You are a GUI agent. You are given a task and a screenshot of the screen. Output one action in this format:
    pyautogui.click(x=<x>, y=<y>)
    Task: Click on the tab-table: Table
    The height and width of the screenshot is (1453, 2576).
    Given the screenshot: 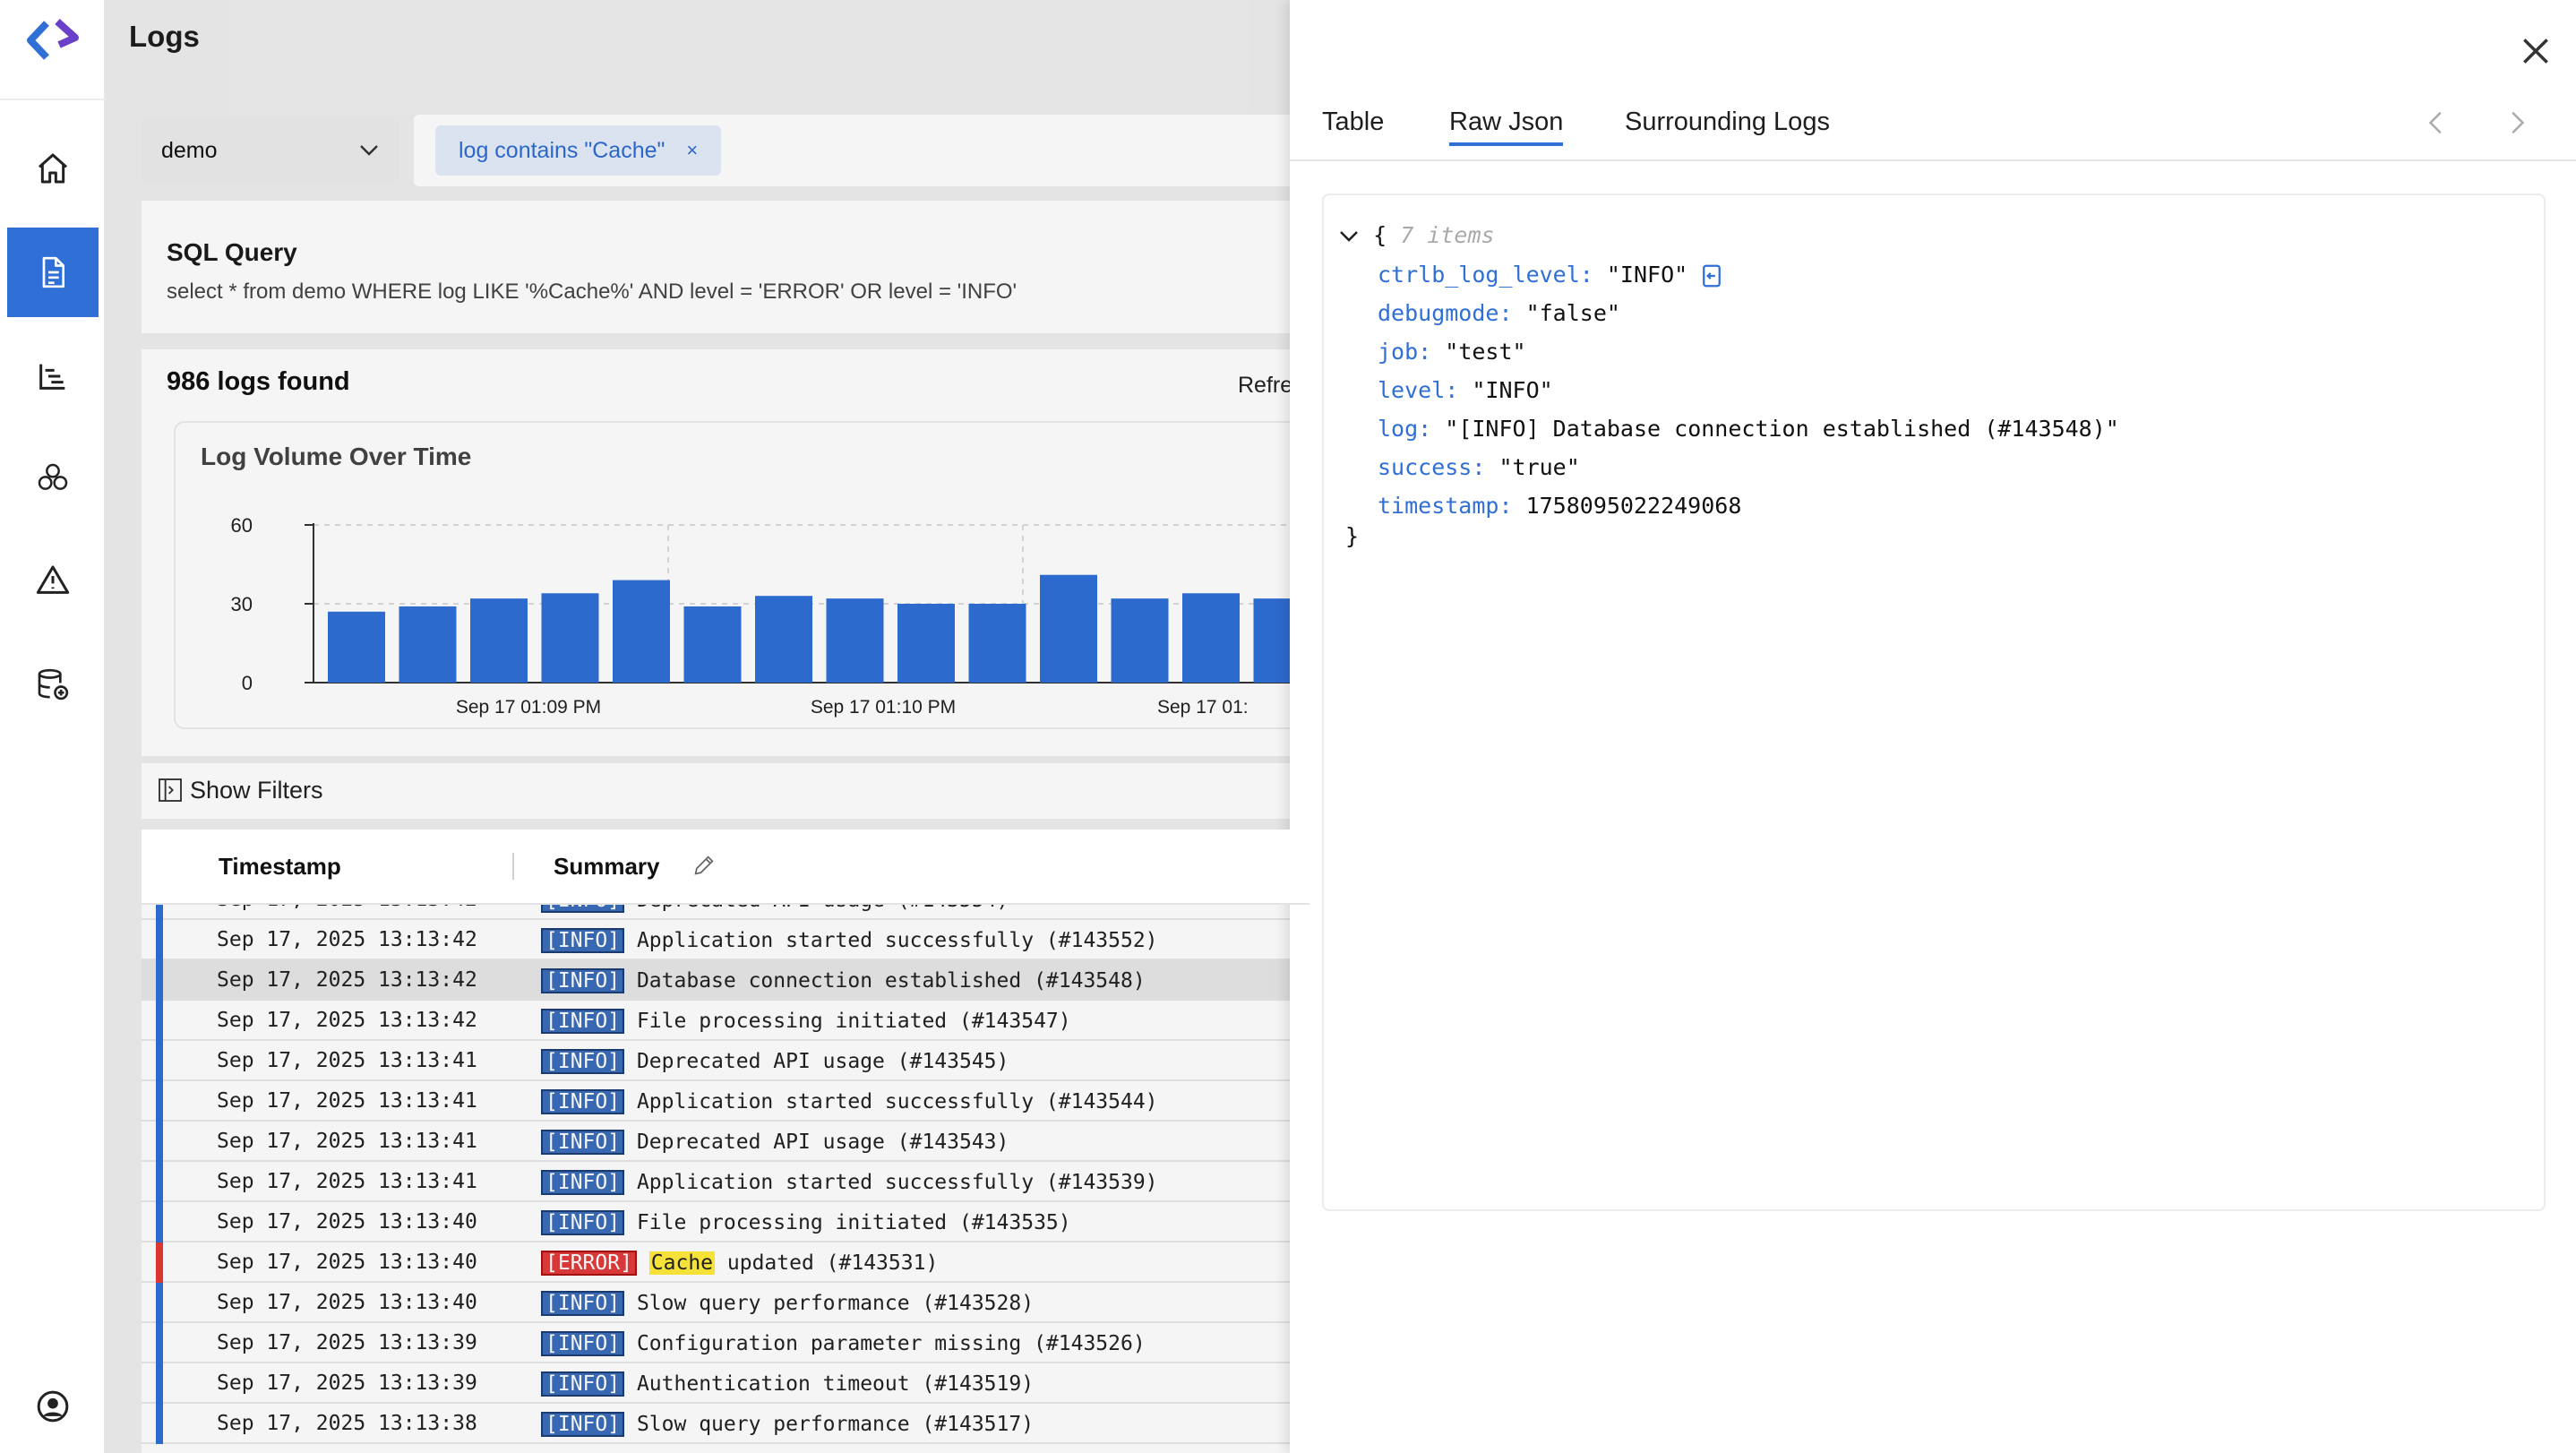 What is the action you would take?
    pyautogui.click(x=1353, y=122)
    